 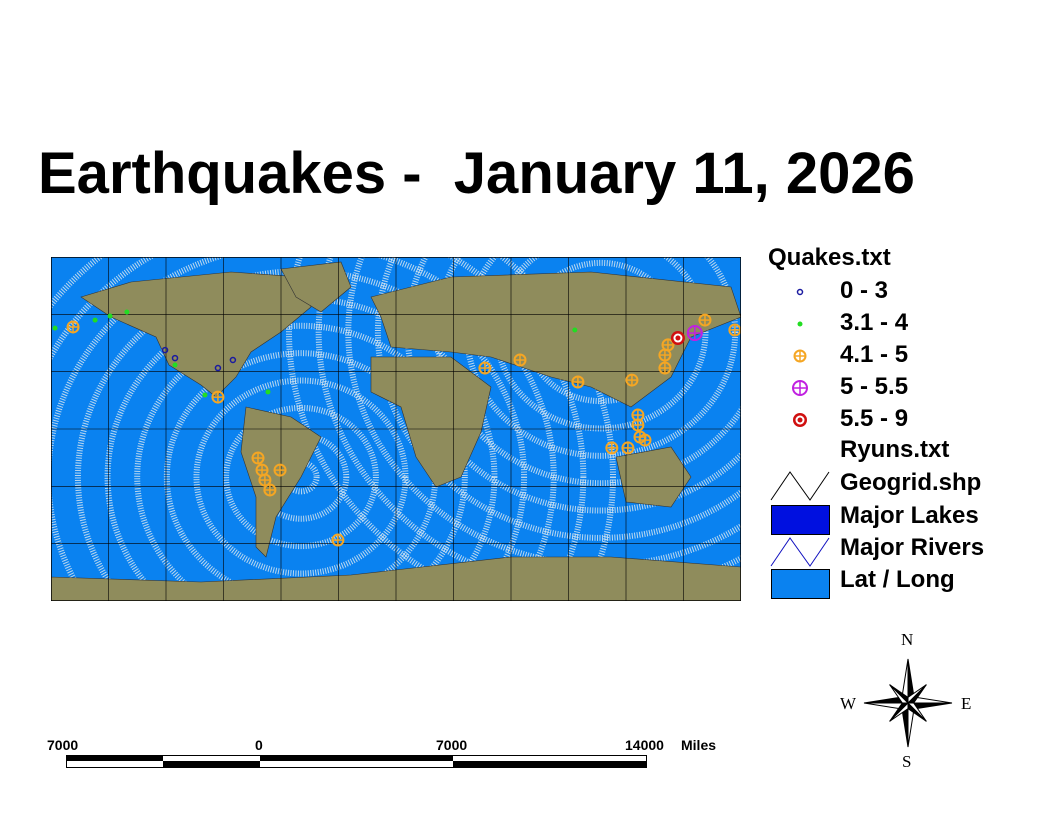 What do you see at coordinates (356, 761) in the screenshot?
I see `scale-bar` at bounding box center [356, 761].